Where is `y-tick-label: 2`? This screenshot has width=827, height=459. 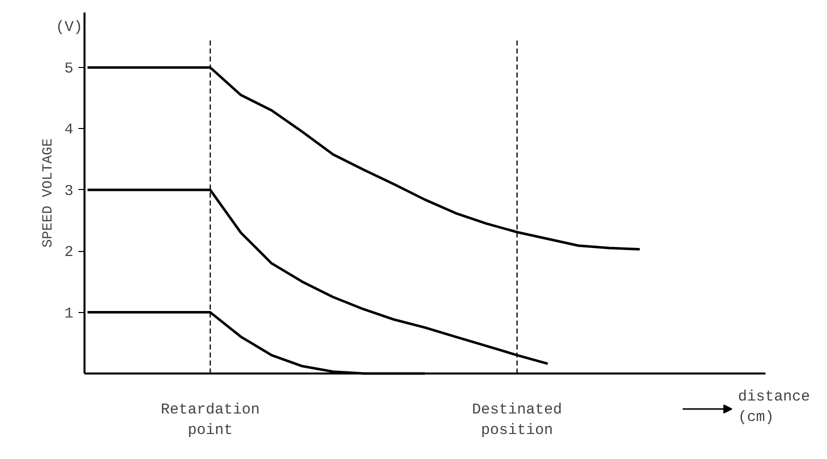 y-tick-label: 2 is located at coordinates (69, 253).